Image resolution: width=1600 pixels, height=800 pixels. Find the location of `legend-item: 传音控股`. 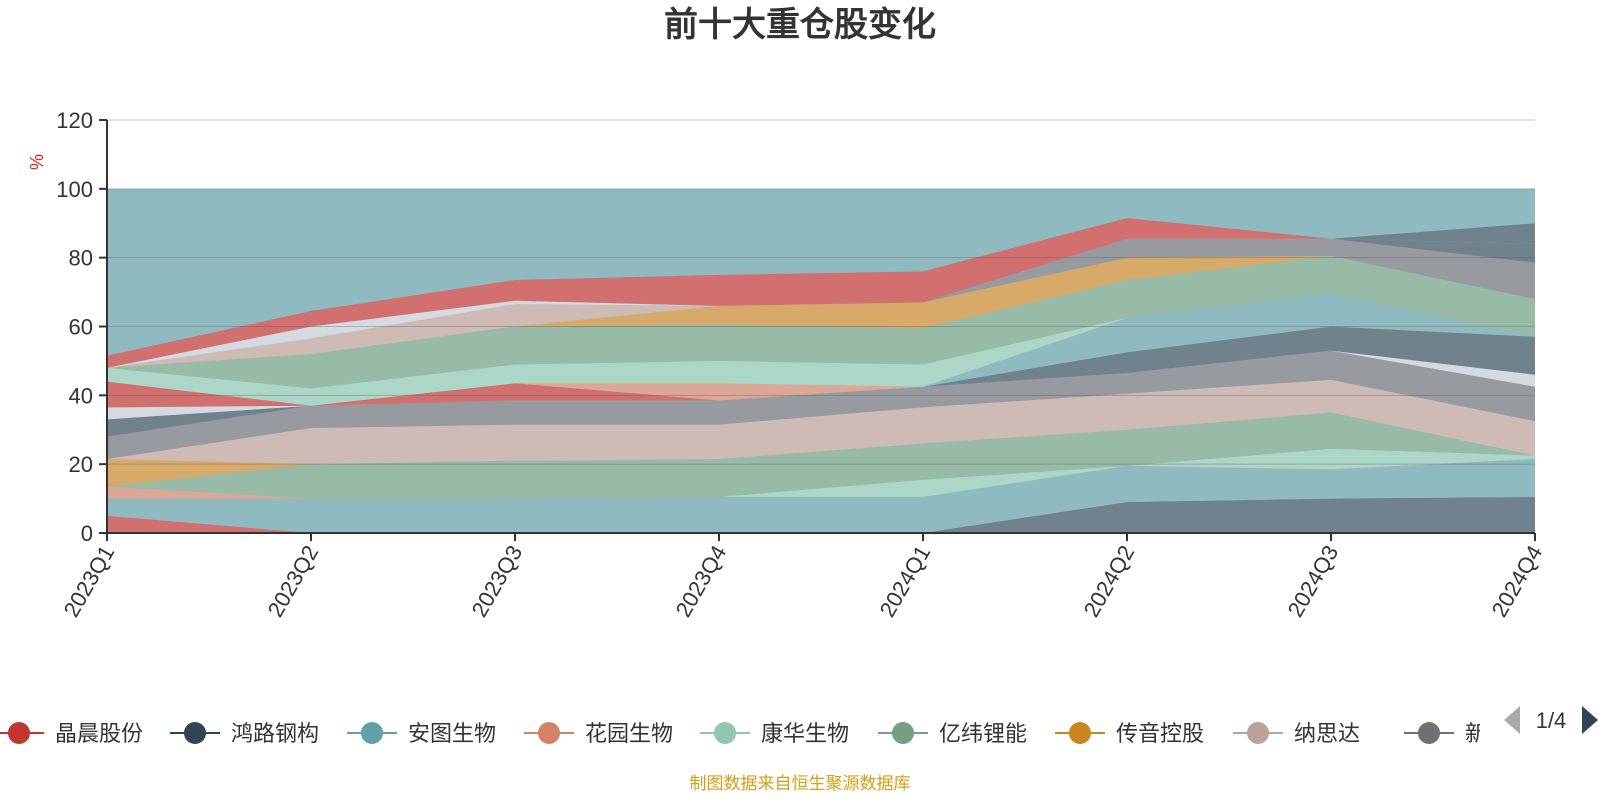

legend-item: 传音控股 is located at coordinates (1129, 733).